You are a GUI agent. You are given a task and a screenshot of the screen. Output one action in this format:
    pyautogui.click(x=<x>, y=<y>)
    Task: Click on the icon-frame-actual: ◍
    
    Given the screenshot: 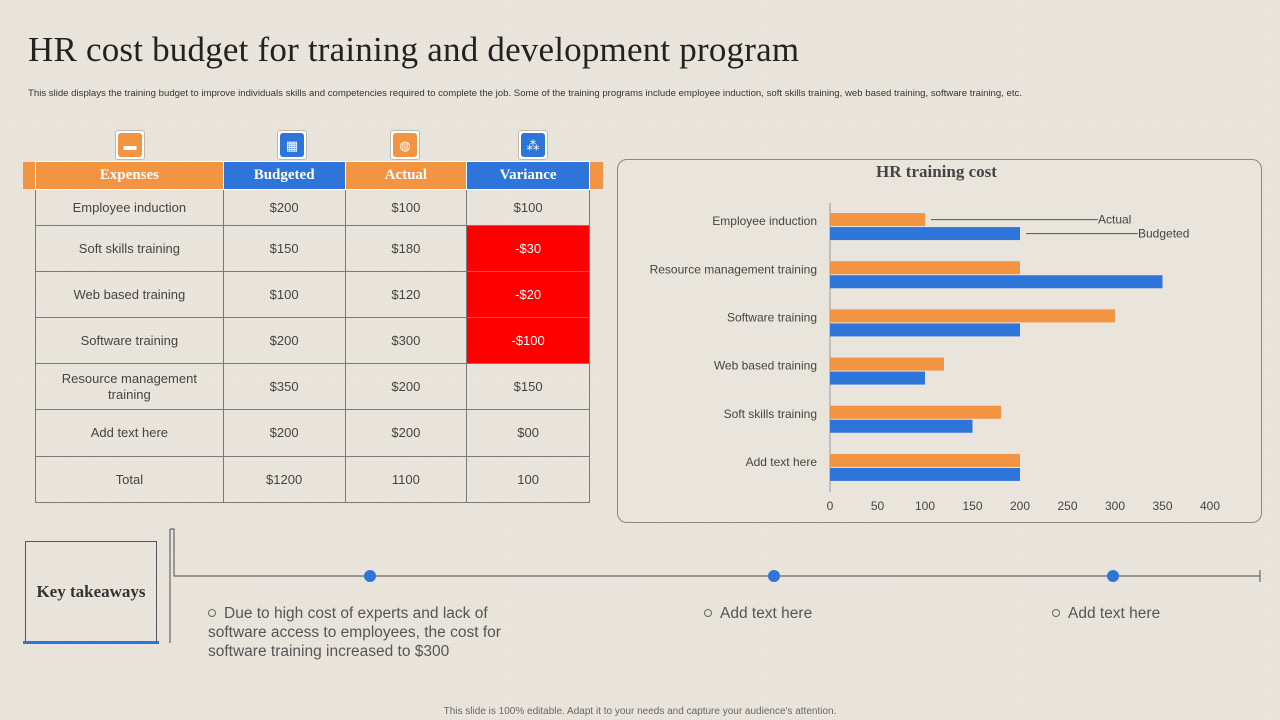 What is the action you would take?
    pyautogui.click(x=405, y=145)
    